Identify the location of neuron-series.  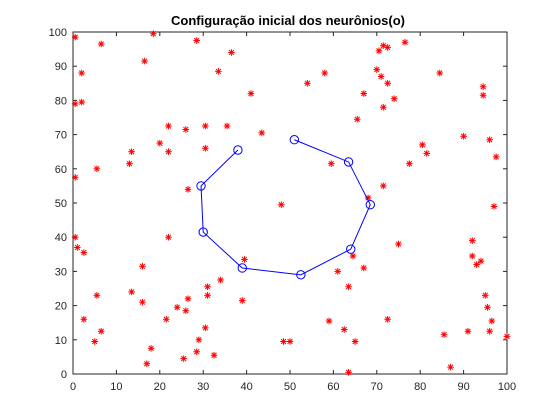
(285, 207).